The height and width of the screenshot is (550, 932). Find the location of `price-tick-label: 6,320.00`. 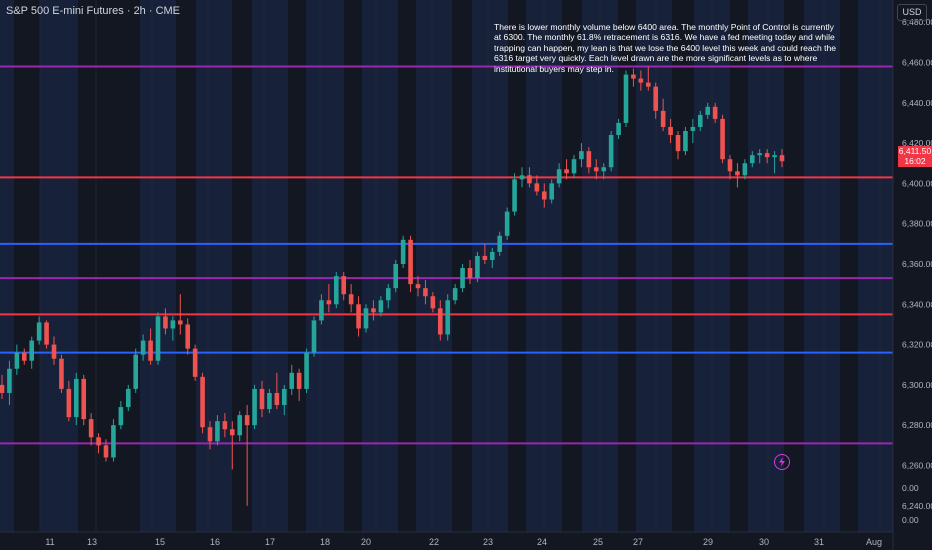

price-tick-label: 6,320.00 is located at coordinates (917, 345).